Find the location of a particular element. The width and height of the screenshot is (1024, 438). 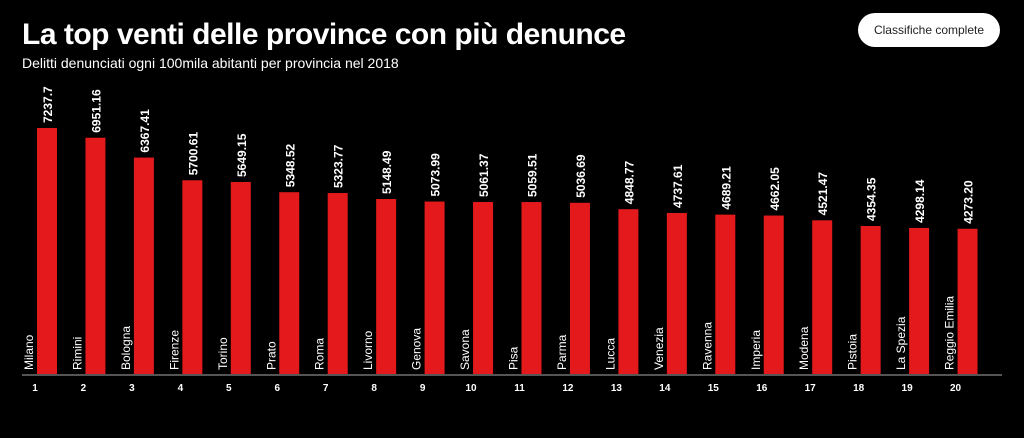

category-label: Parma is located at coordinates (562, 352).